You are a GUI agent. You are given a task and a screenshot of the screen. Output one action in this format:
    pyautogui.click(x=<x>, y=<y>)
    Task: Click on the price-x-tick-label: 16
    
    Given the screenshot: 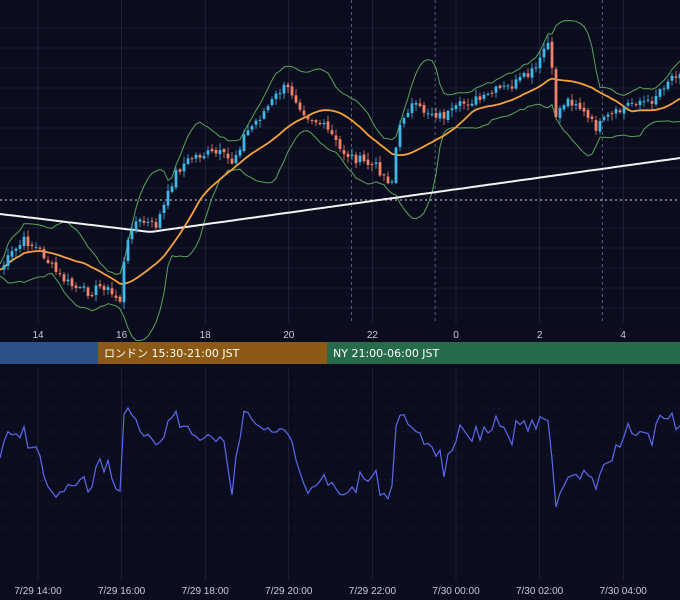 What is the action you would take?
    pyautogui.click(x=122, y=335)
    